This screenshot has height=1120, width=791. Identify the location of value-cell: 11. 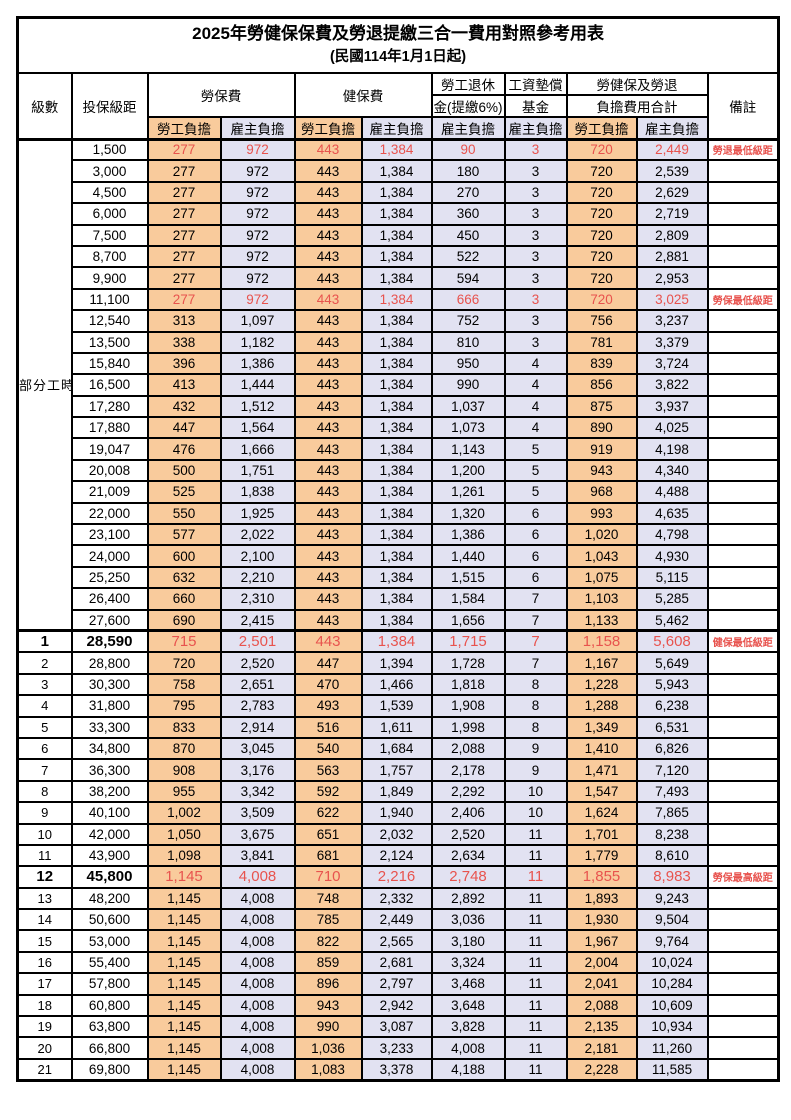
(535, 1005).